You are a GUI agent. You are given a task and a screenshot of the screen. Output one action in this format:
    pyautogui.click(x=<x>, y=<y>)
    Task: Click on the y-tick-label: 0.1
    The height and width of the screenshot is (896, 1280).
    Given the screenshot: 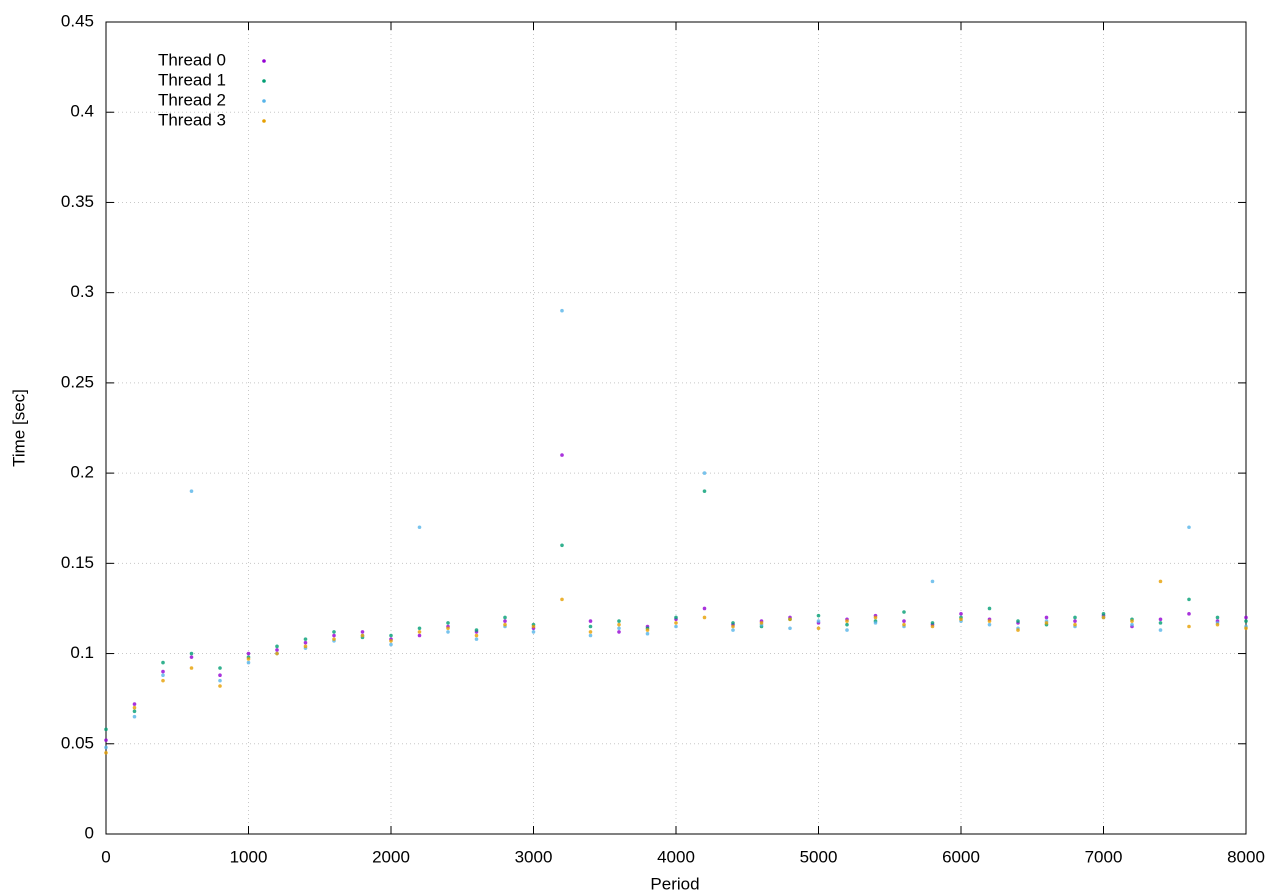 What is the action you would take?
    pyautogui.click(x=82, y=652)
    